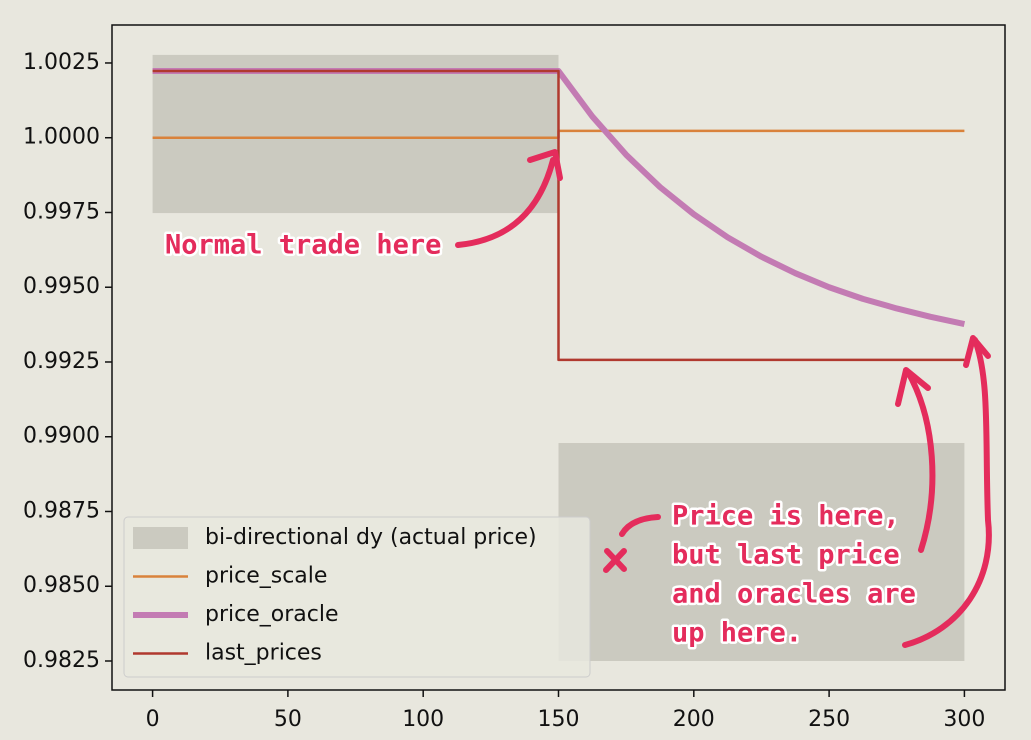 Image resolution: width=1031 pixels, height=740 pixels. Describe the element at coordinates (694, 719) in the screenshot. I see `x-tick-label: 200` at that location.